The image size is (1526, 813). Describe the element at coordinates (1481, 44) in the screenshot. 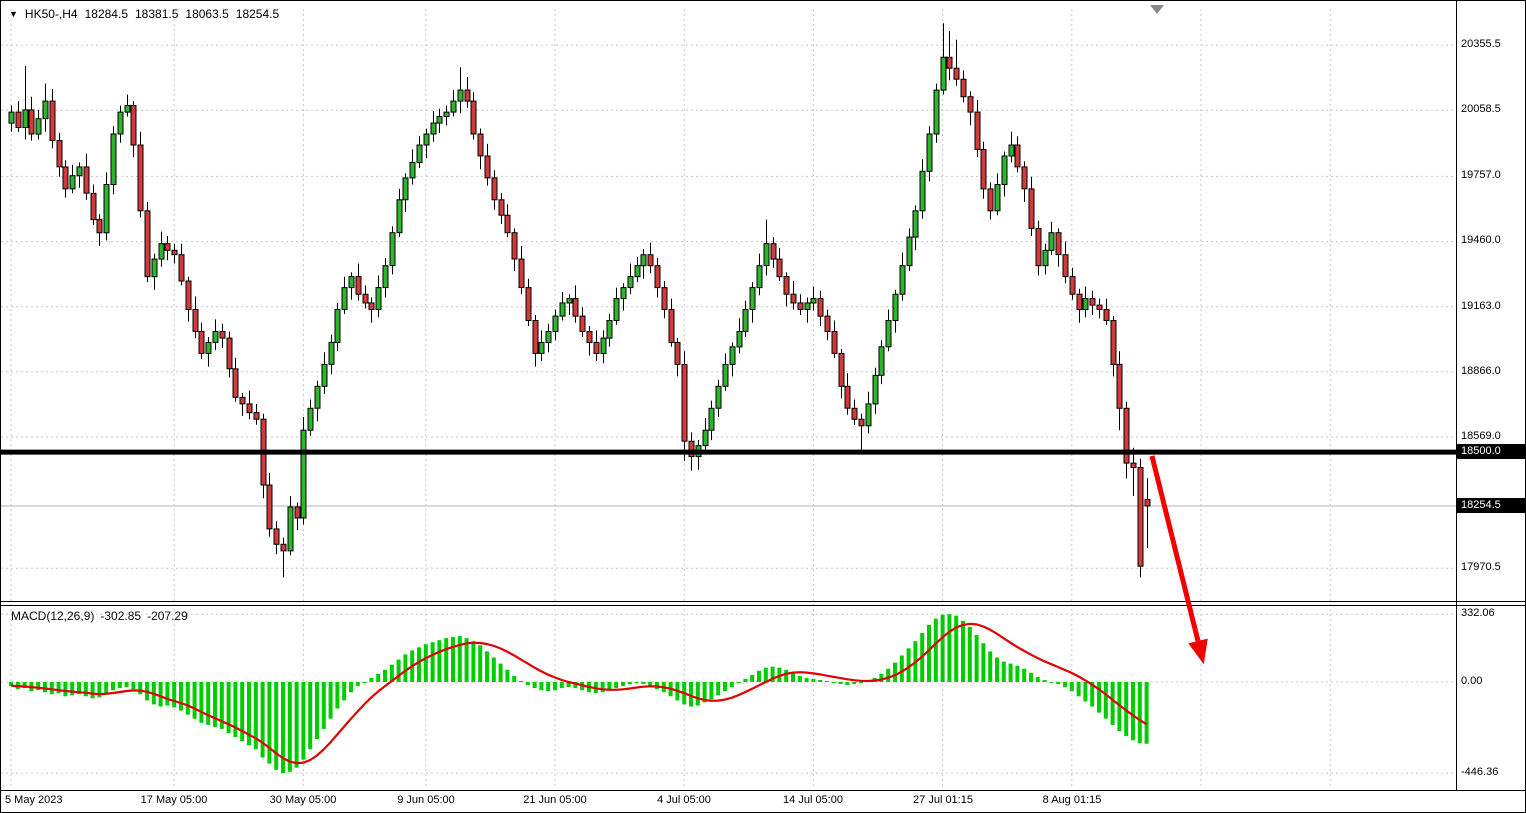

I see `price-axis-label: 20355.5` at that location.